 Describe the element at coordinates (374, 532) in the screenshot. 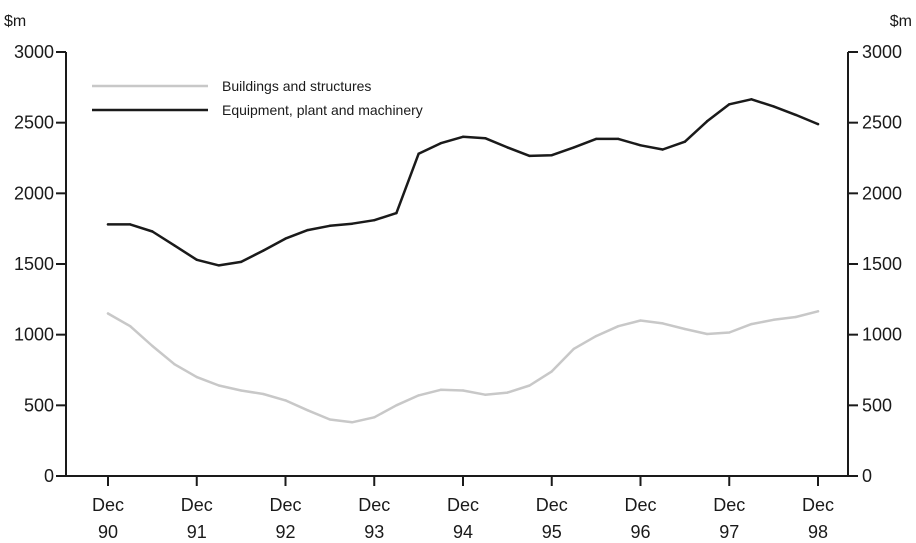

I see `x-tick-label-year: 93` at that location.